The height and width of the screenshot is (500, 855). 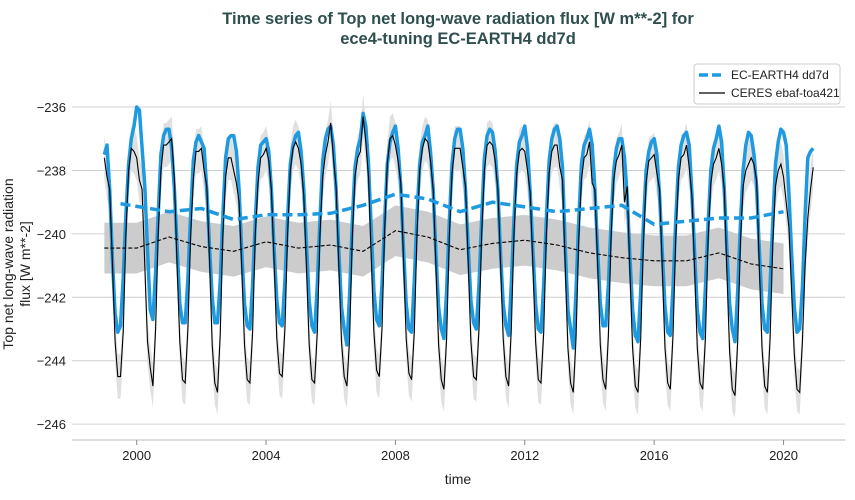 I want to click on y-tick-label: −244, so click(x=51, y=361).